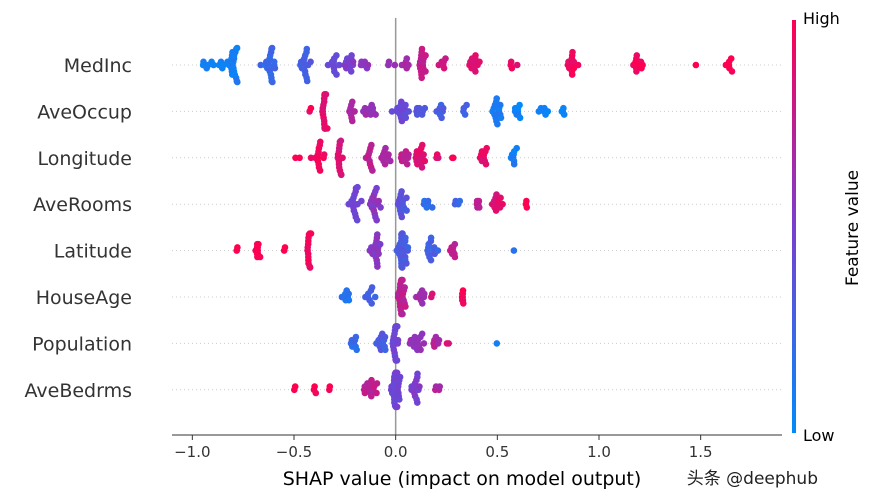 The width and height of the screenshot is (875, 502). I want to click on x-tick-label: 1.5, so click(701, 452).